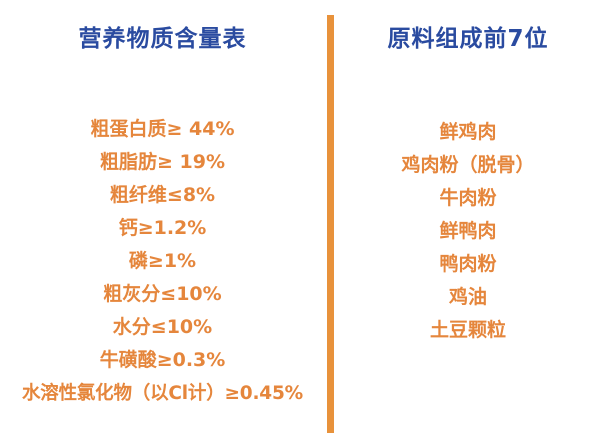 This screenshot has height=433, width=600. I want to click on list-item: 粗脂肪≥ 19%, so click(162, 162).